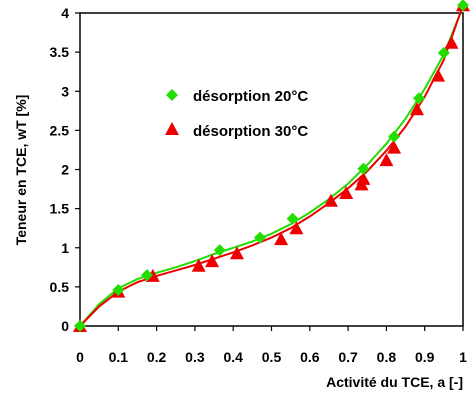 This screenshot has width=475, height=398. Describe the element at coordinates (348, 357) in the screenshot. I see `x-tick-label: 0.7` at that location.